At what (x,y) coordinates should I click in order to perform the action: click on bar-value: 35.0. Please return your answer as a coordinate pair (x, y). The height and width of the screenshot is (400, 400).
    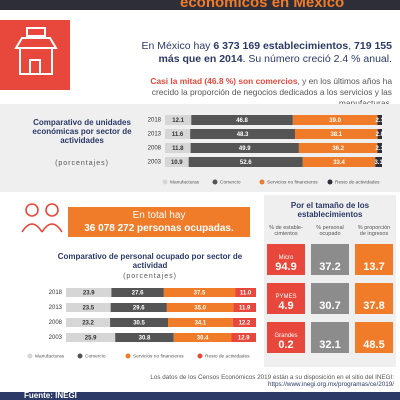
    Looking at the image, I should click on (200, 309).